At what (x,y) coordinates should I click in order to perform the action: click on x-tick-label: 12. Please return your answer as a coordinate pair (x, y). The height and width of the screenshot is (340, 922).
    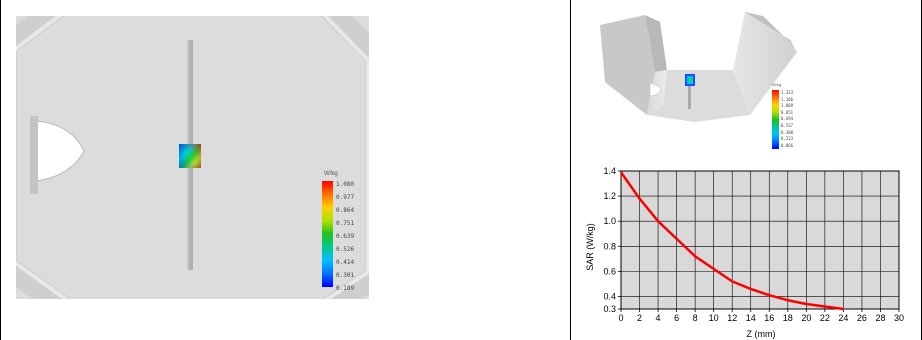
    Looking at the image, I should click on (732, 318).